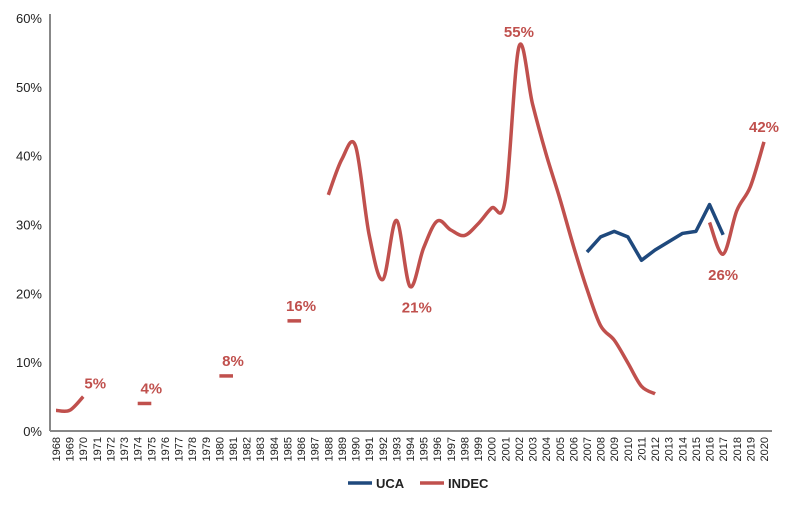 This screenshot has width=800, height=511. Describe the element at coordinates (275, 449) in the screenshot. I see `x-tick-label: 1984` at that location.